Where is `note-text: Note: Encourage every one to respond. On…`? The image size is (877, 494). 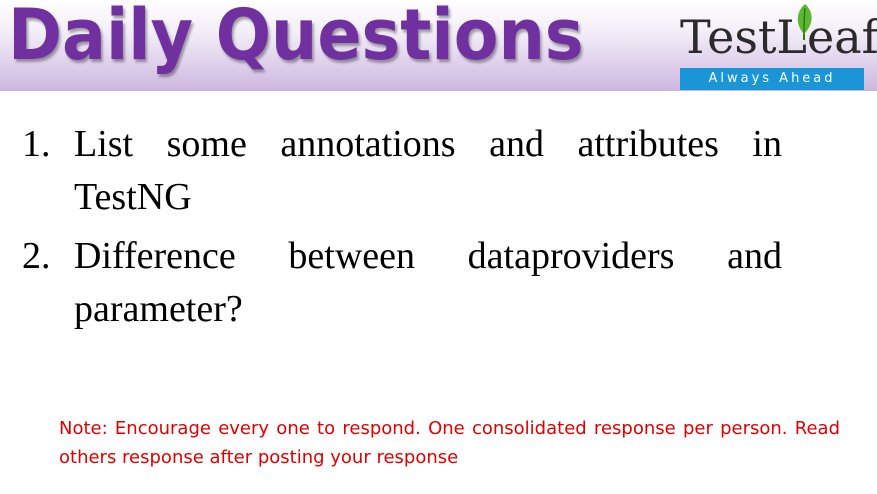 note-text: Note: Encourage every one to respond. On… is located at coordinates (449, 443).